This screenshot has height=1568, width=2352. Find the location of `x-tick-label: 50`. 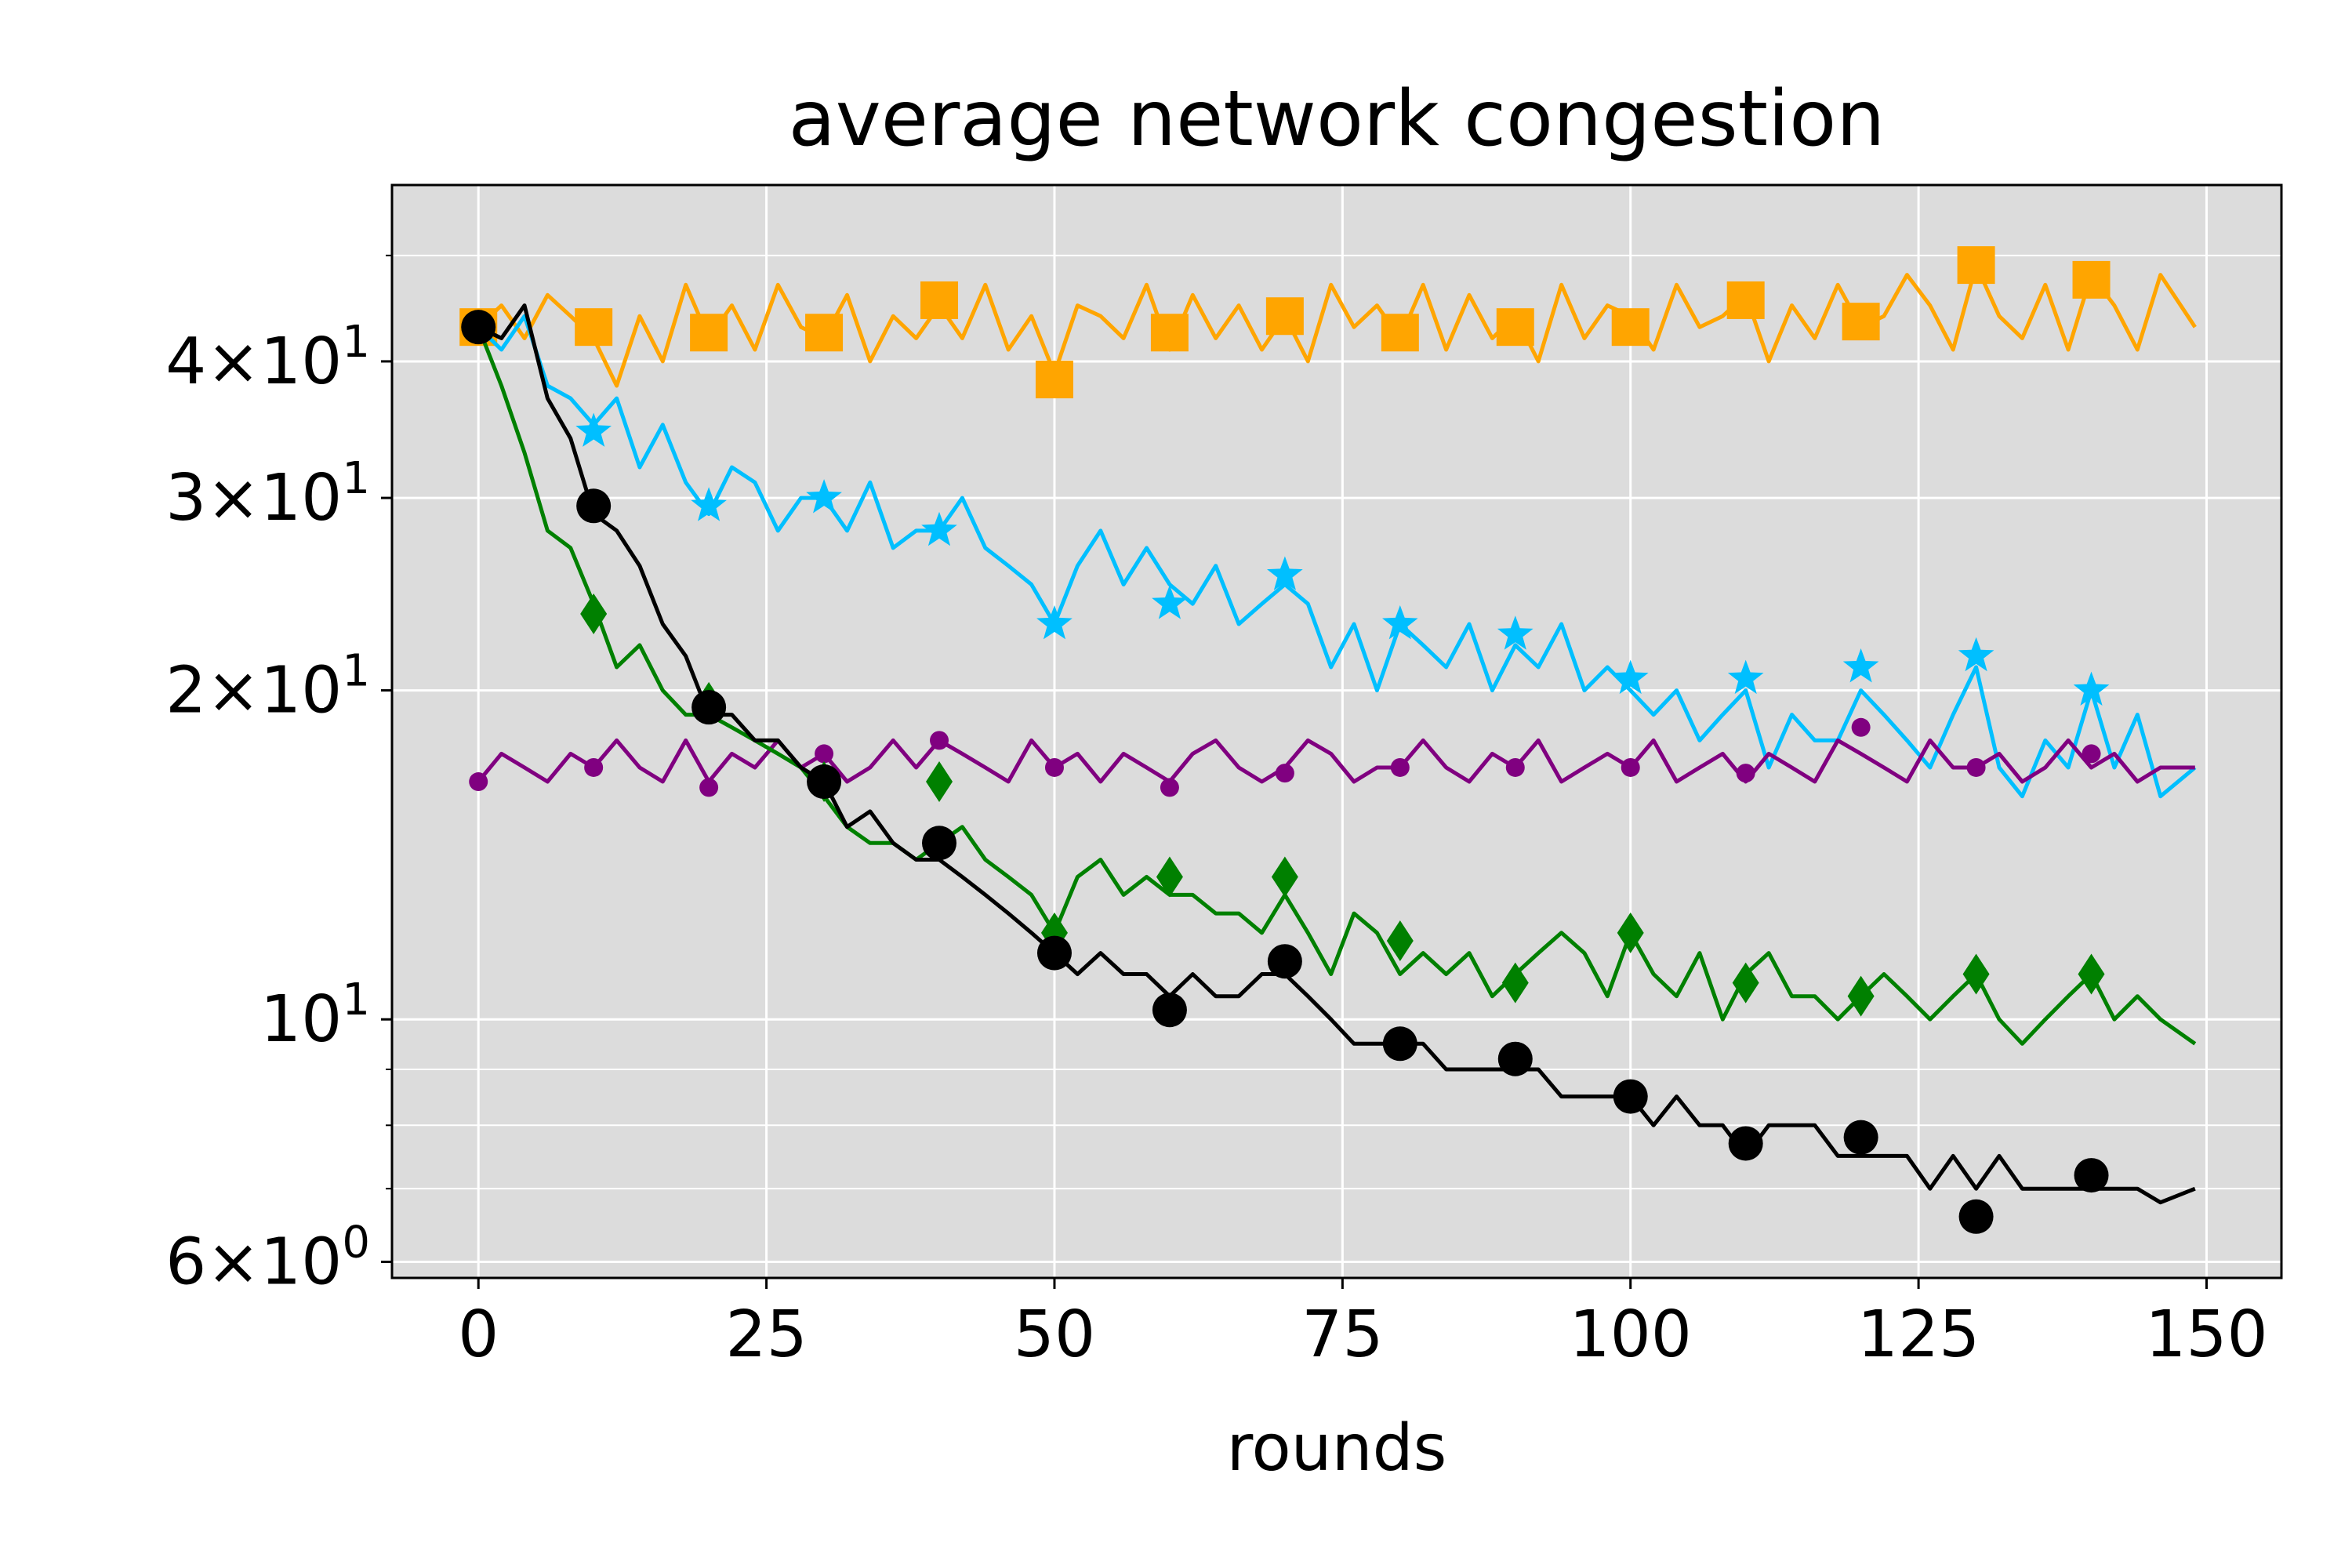

x-tick-label: 50 is located at coordinates (1054, 1335).